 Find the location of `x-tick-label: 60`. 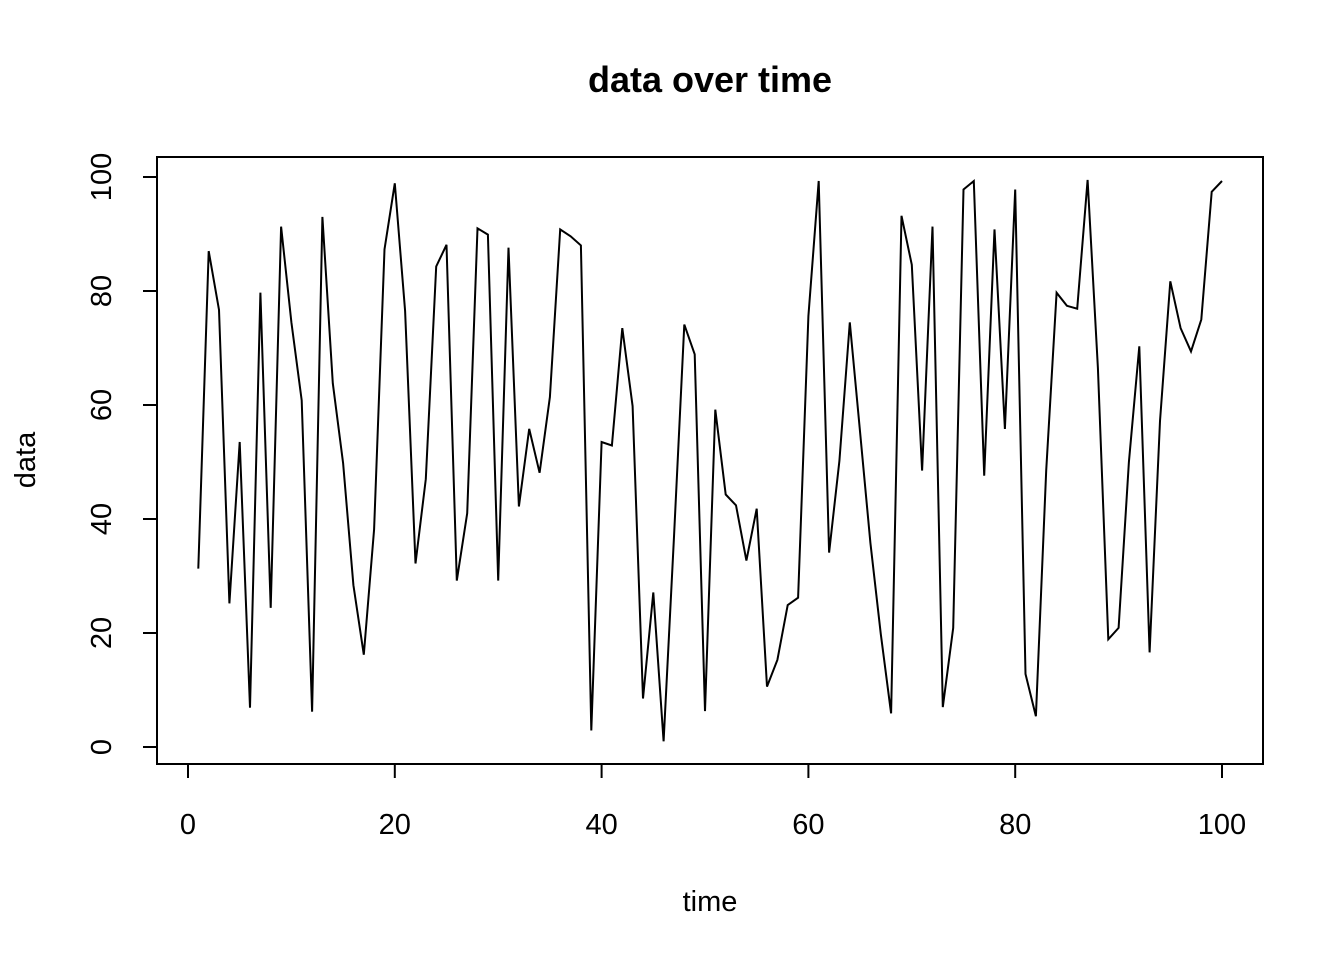

x-tick-label: 60 is located at coordinates (808, 825).